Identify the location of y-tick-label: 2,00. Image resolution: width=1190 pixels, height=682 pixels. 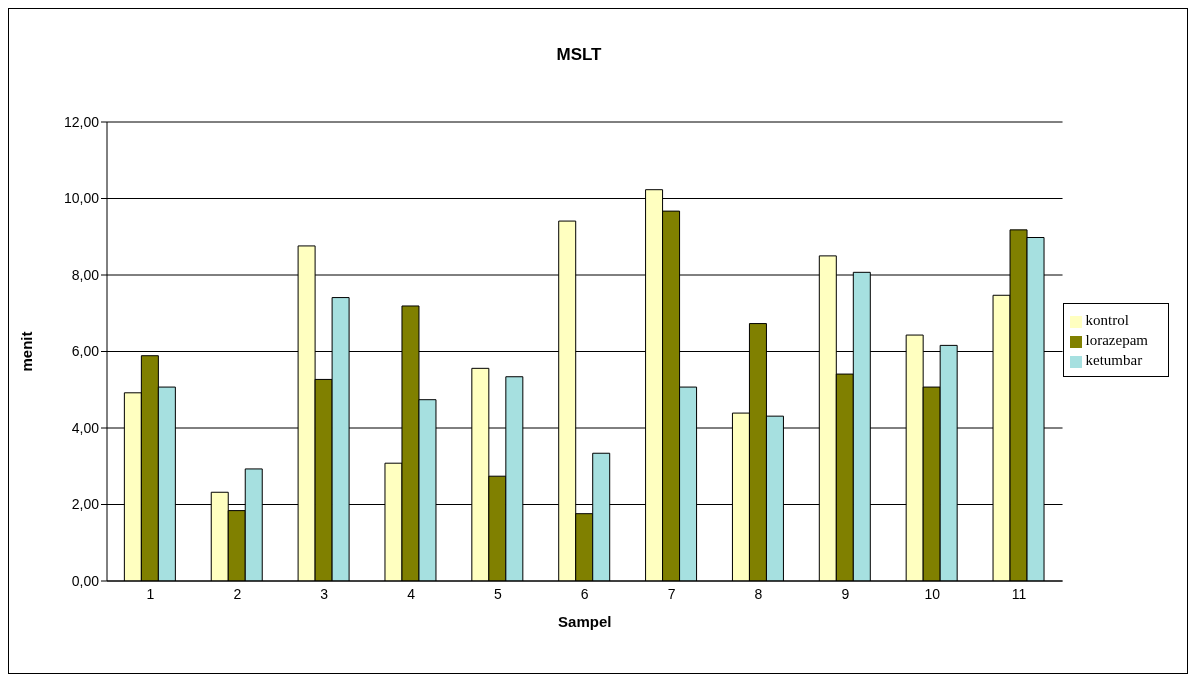
(85, 504).